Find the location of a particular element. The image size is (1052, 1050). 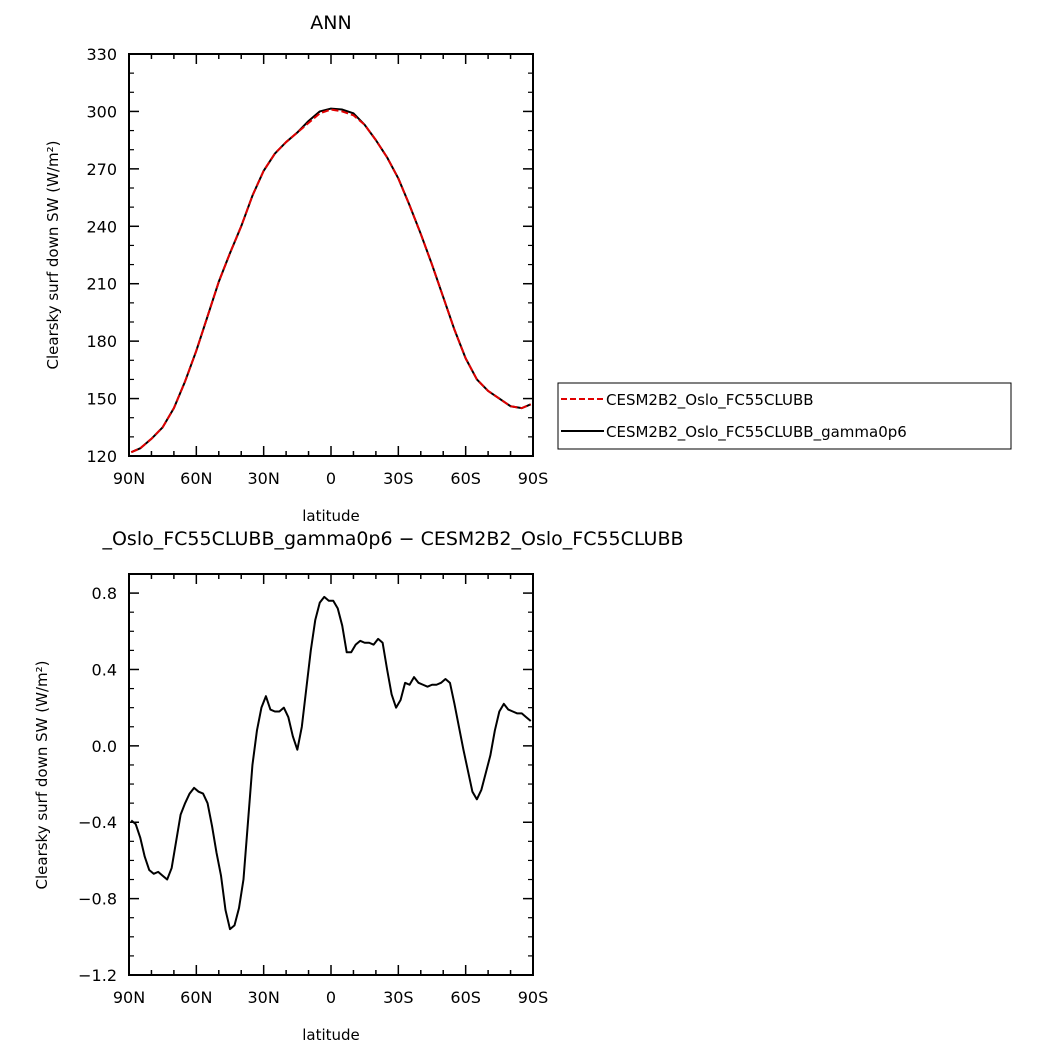

y-tick-label: 180 is located at coordinates (101, 341).